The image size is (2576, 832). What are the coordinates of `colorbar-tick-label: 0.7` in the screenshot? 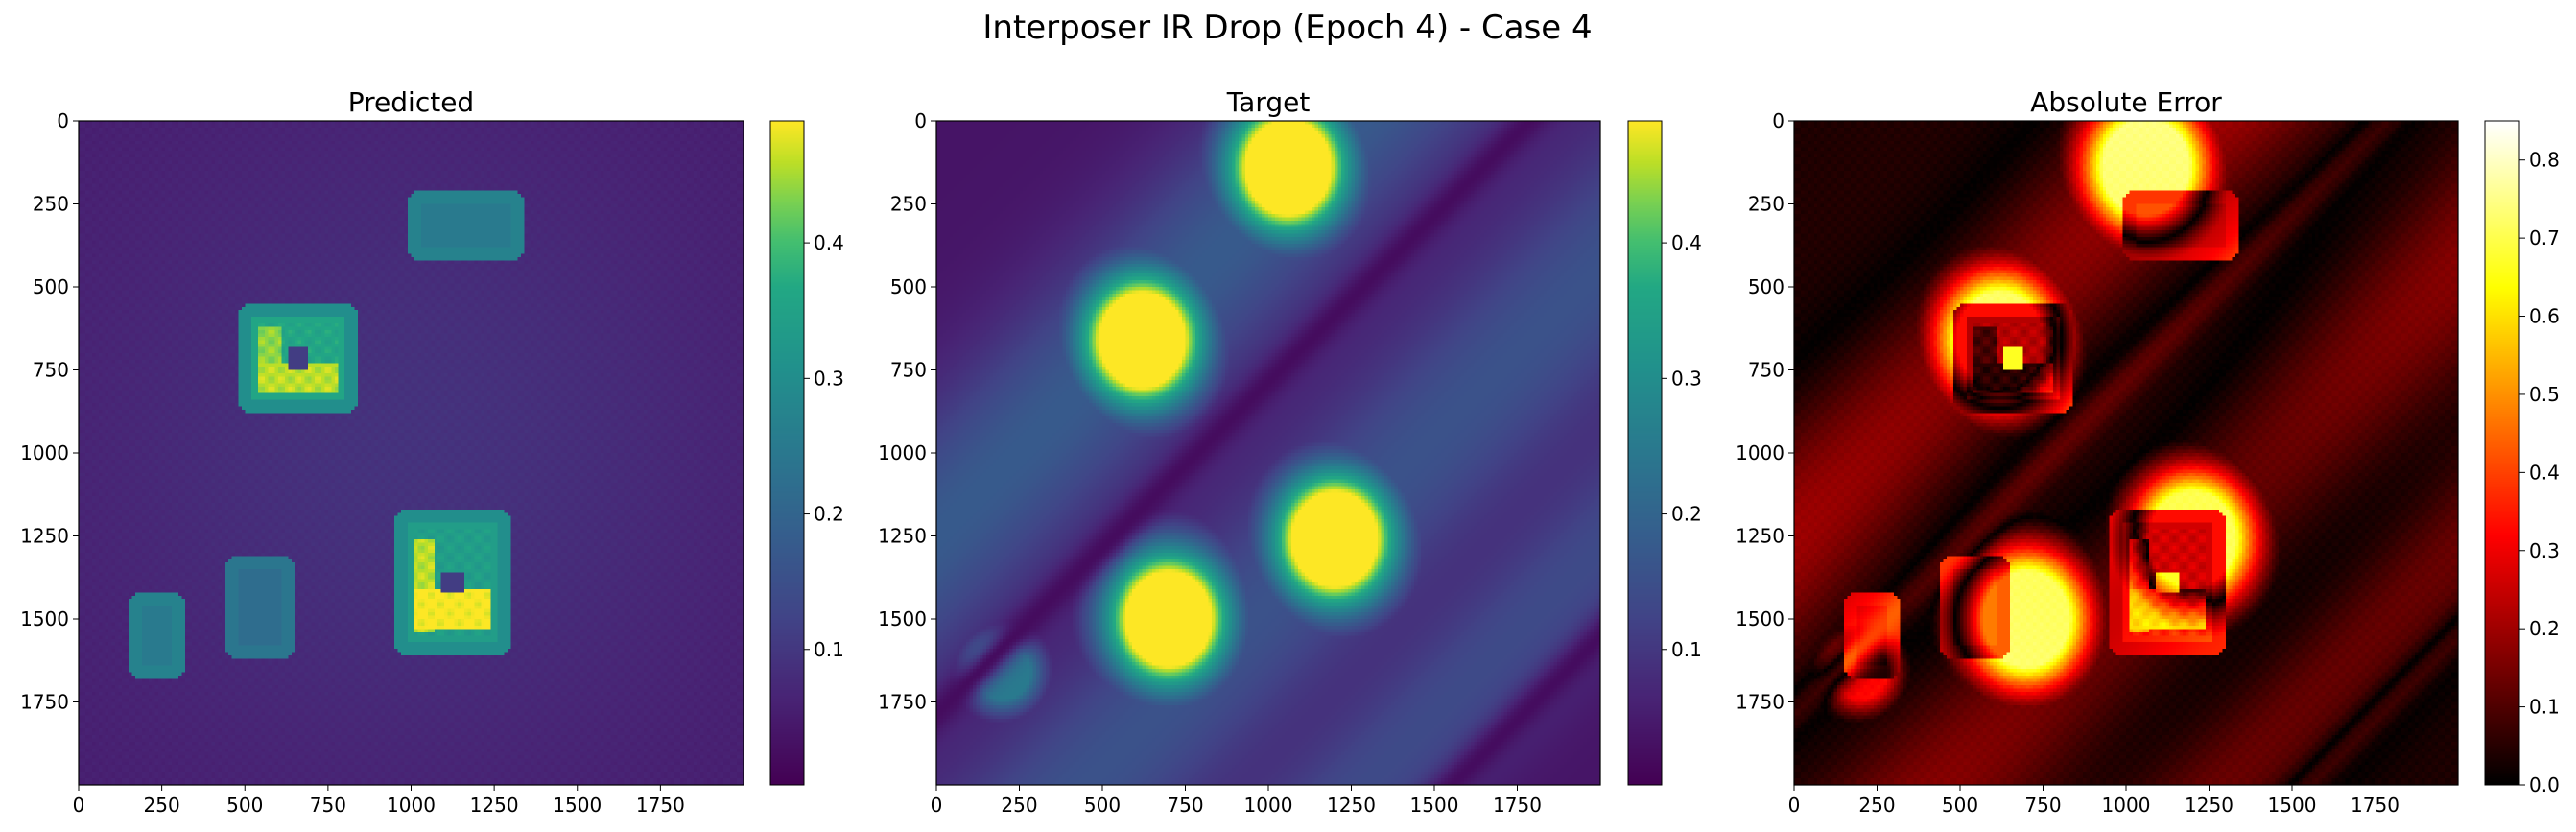 It's located at (2544, 238).